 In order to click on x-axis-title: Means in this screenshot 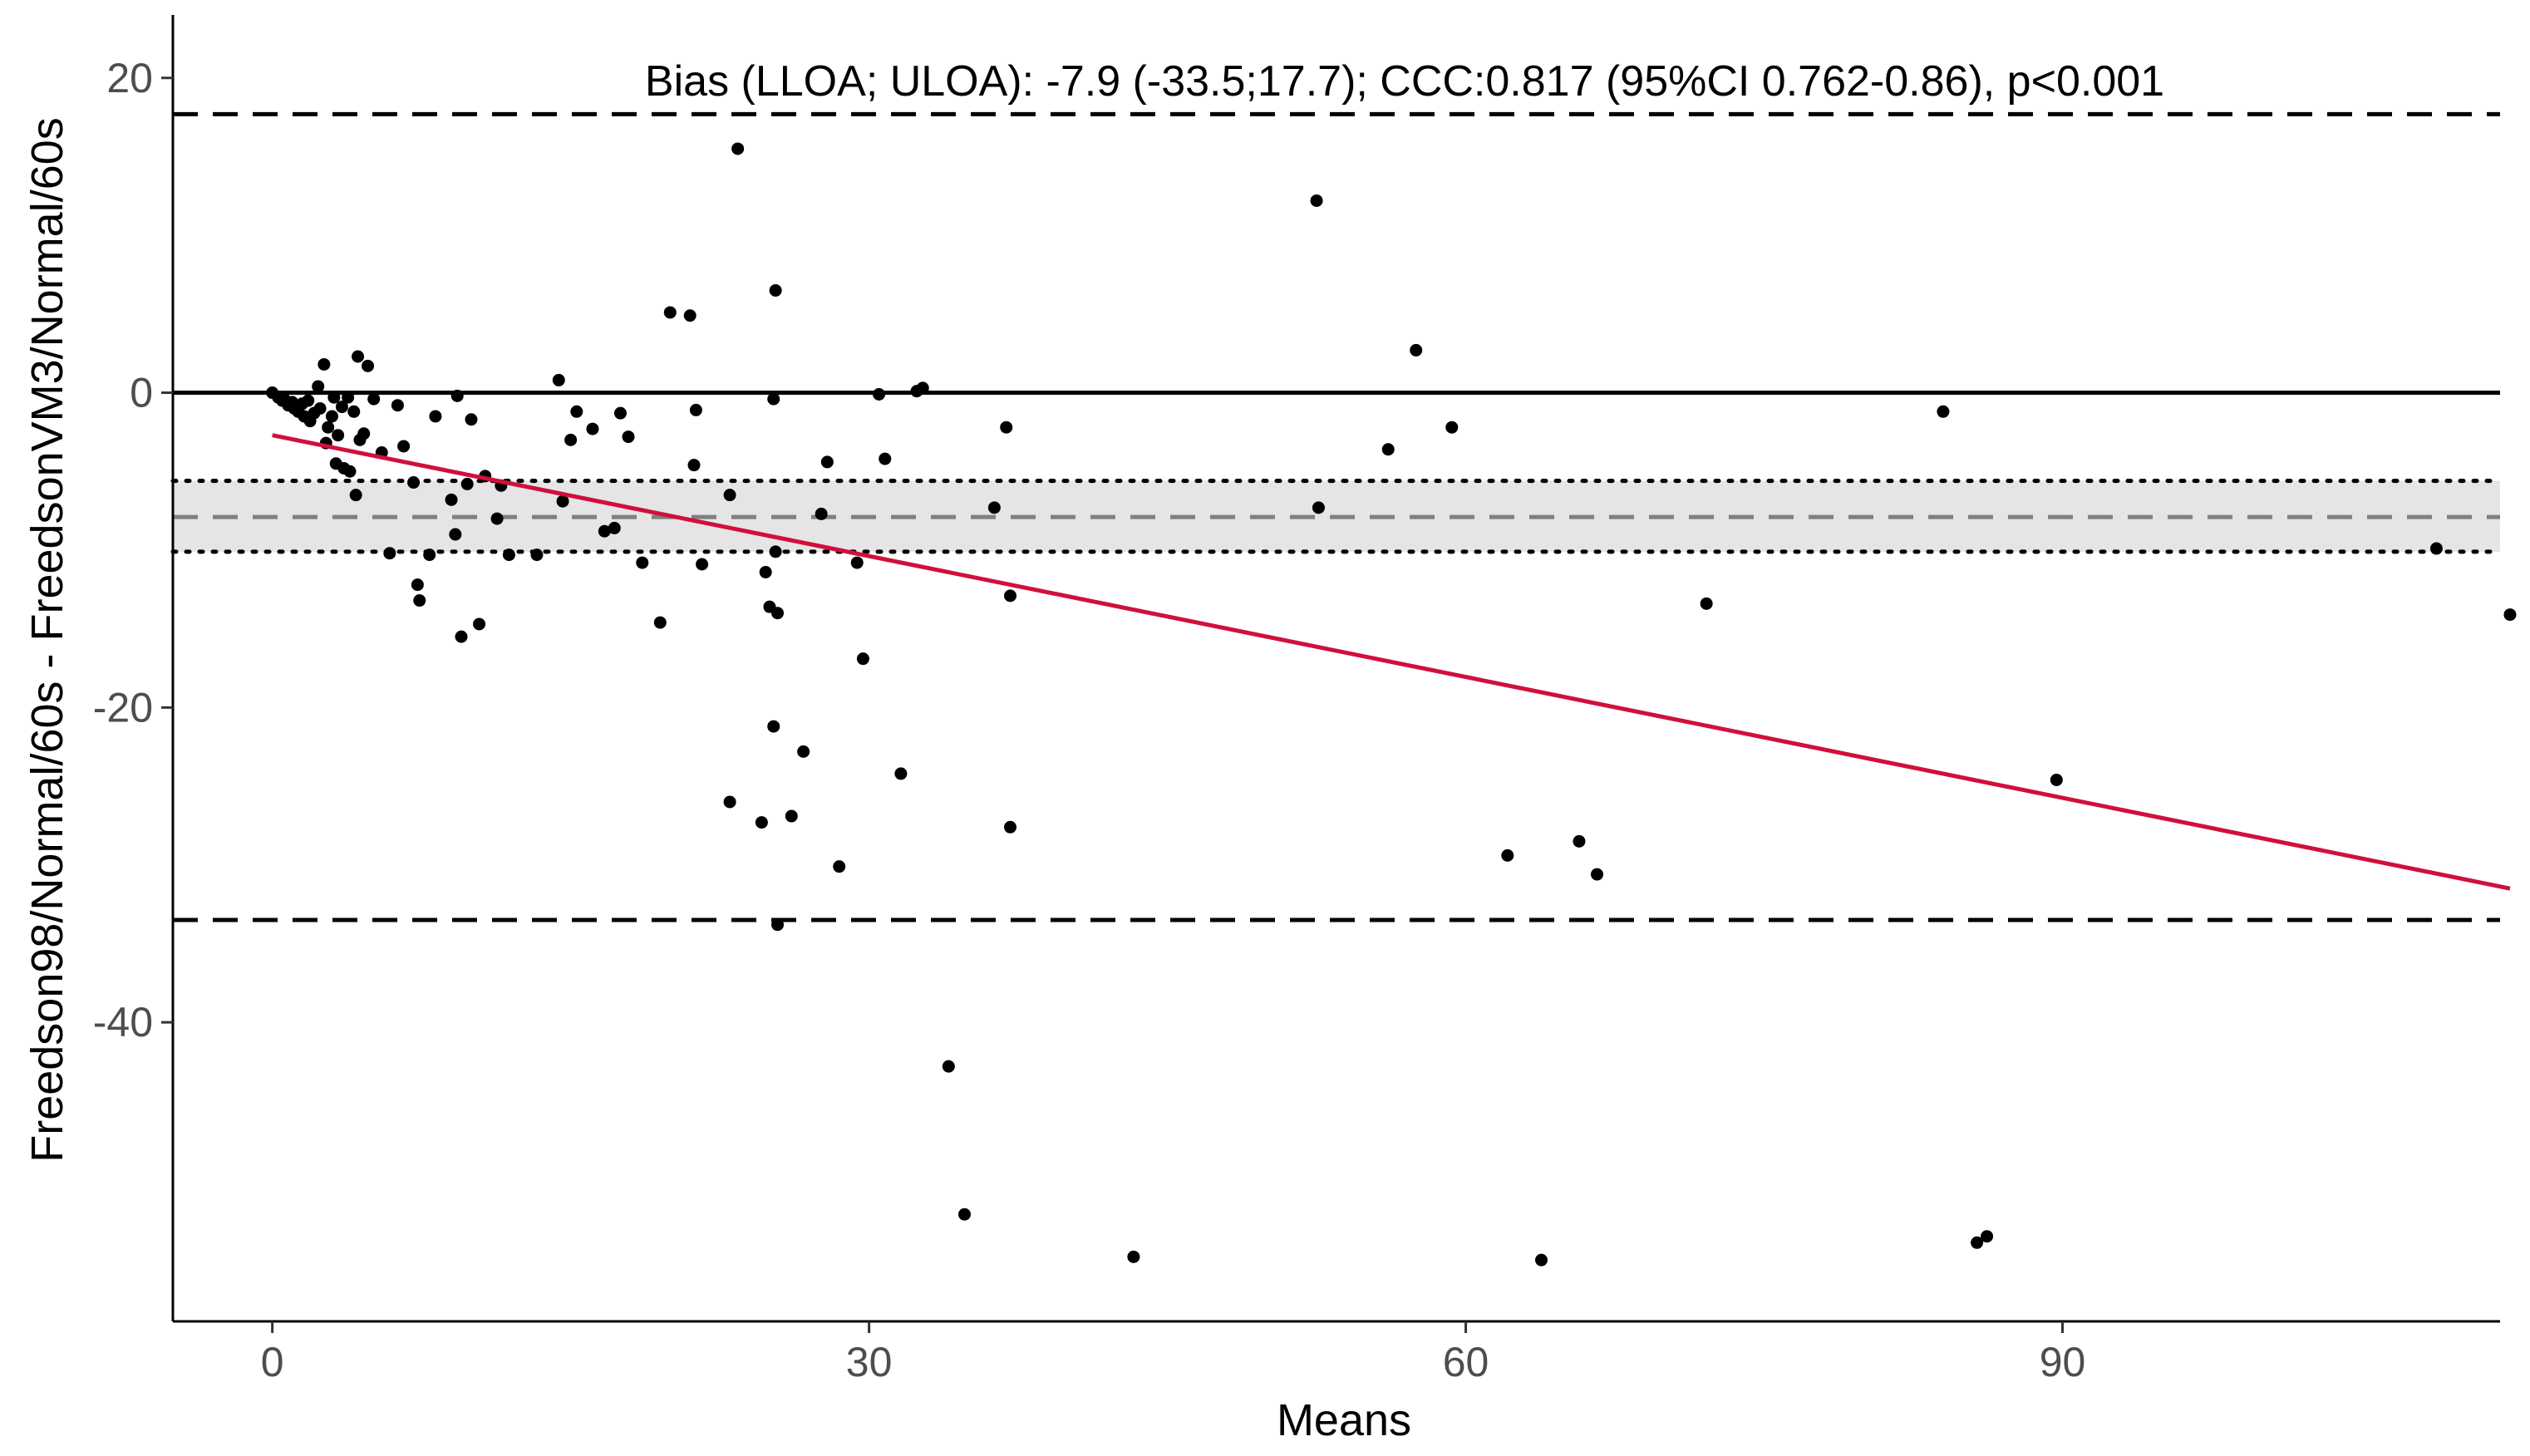, I will do `click(1344, 1420)`.